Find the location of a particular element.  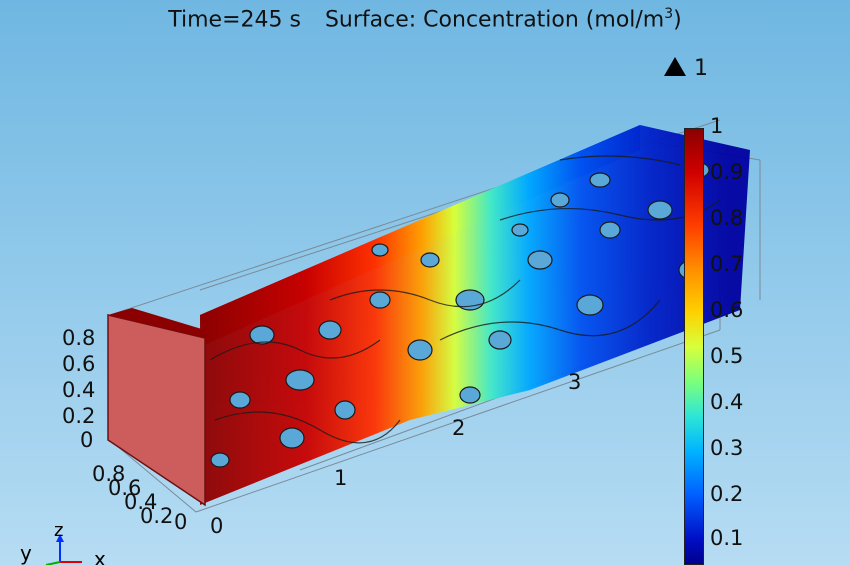

z-tick: 0.6 is located at coordinates (79, 364).